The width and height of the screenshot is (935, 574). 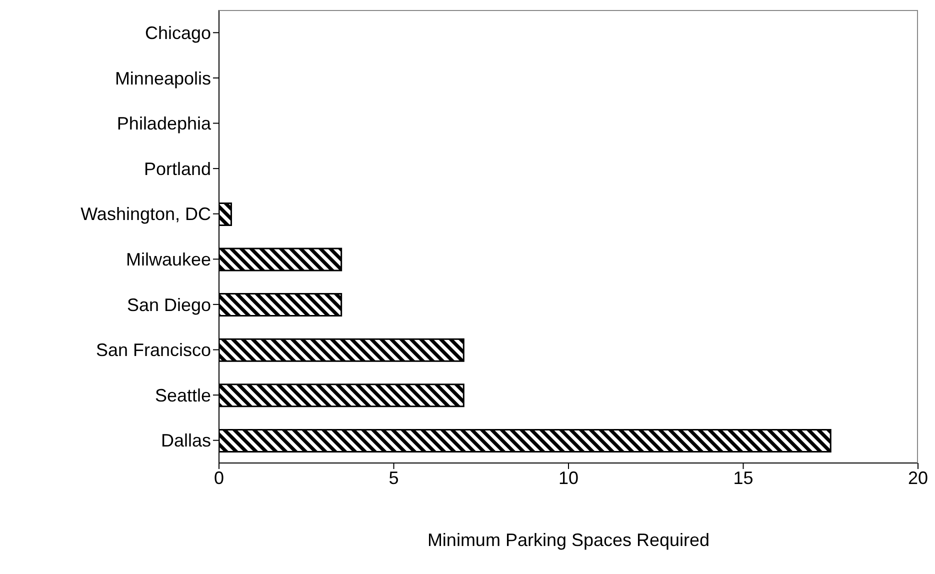 I want to click on x-tick-label: 5, so click(x=393, y=478).